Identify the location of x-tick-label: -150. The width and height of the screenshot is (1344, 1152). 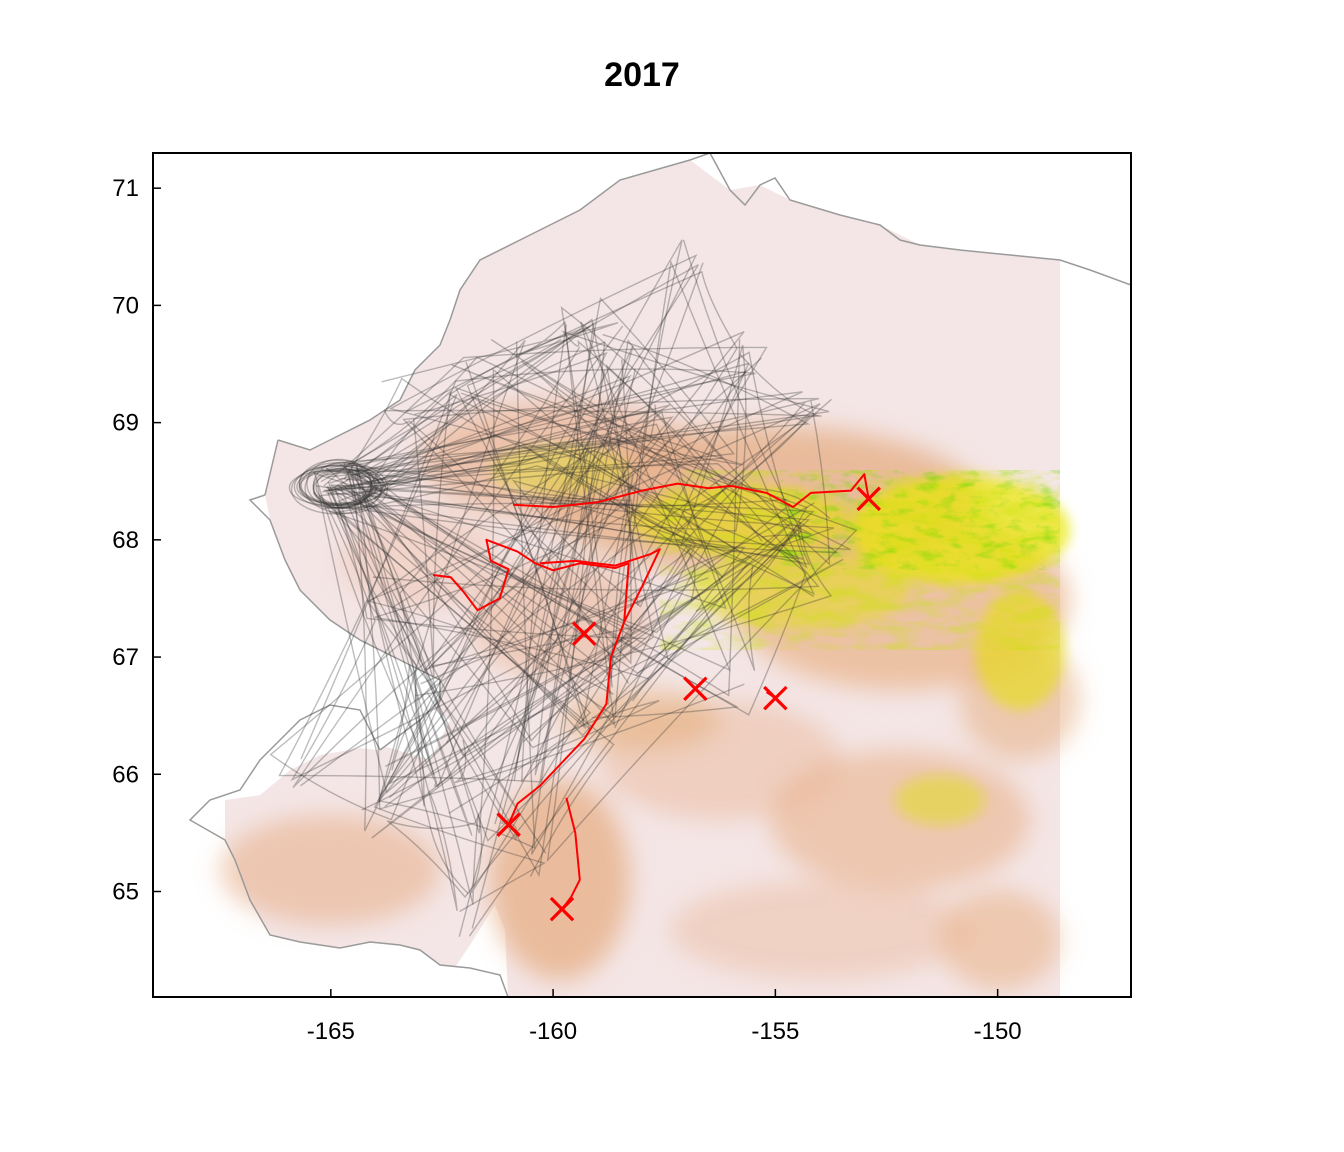
(998, 1031).